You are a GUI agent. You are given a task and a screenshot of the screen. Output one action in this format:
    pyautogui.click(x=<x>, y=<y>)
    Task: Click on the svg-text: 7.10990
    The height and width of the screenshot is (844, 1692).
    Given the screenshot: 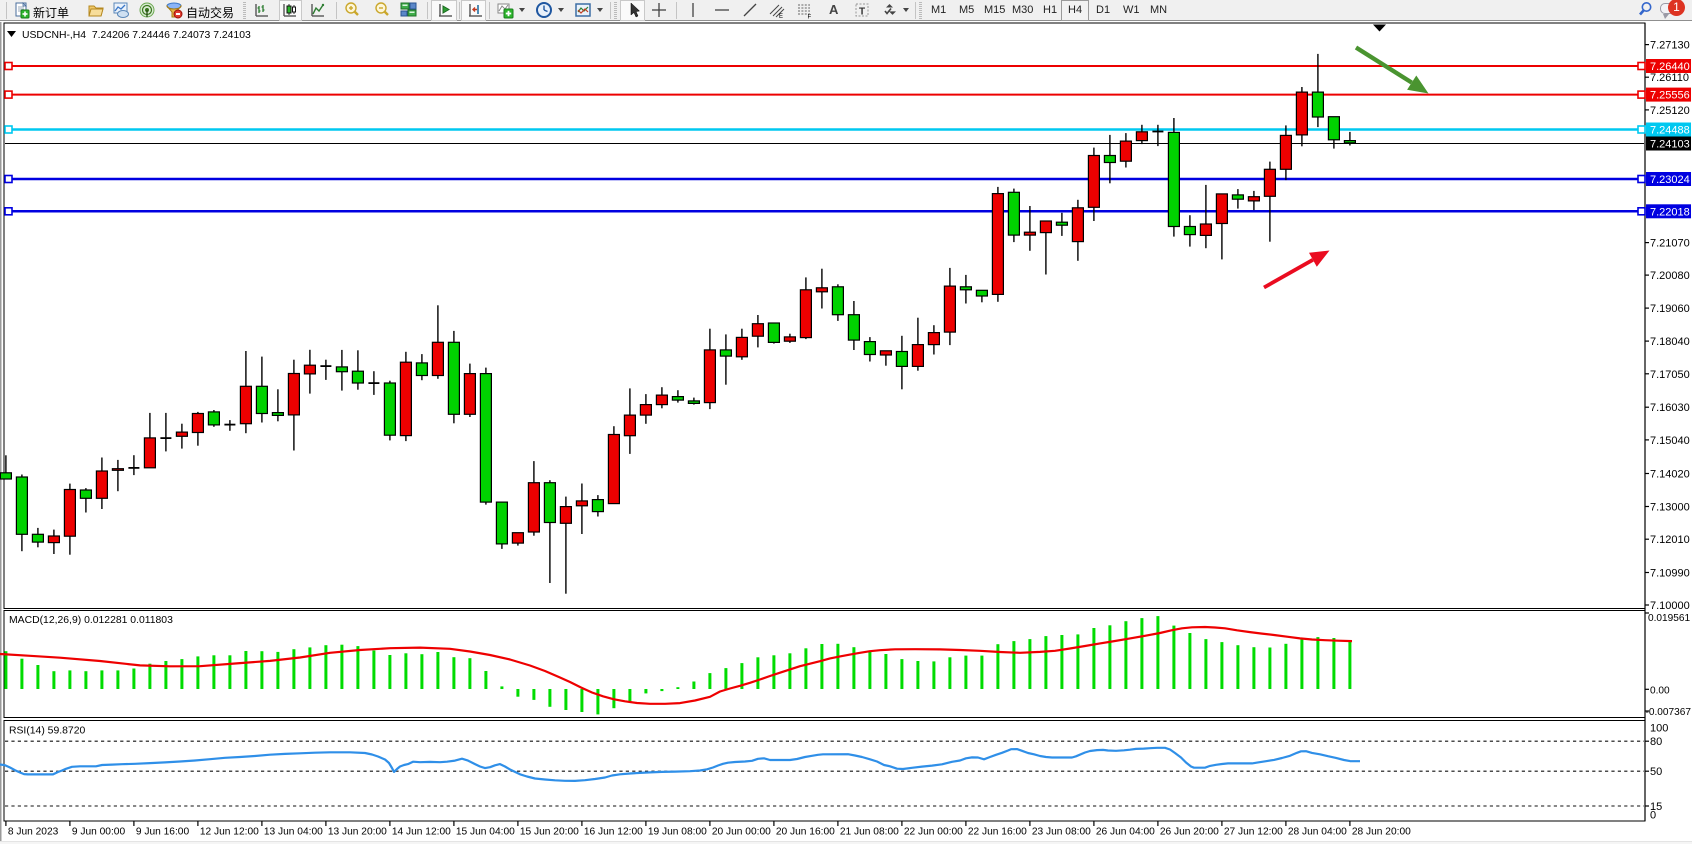 What is the action you would take?
    pyautogui.click(x=1670, y=574)
    